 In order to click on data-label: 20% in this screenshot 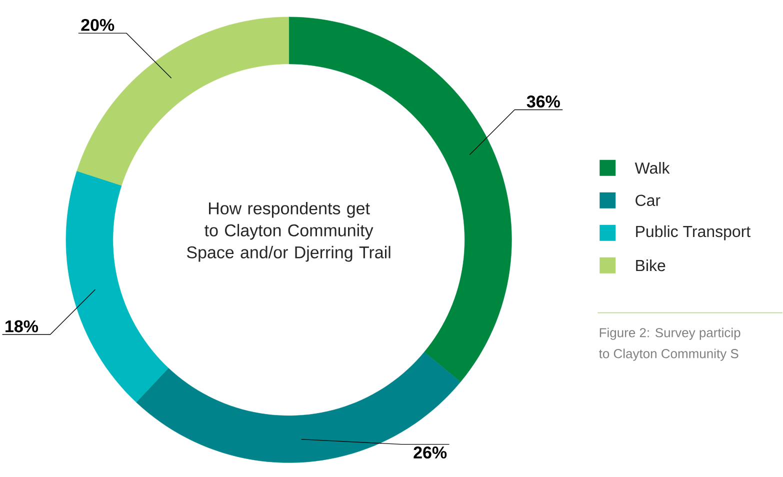, I will do `click(97, 25)`.